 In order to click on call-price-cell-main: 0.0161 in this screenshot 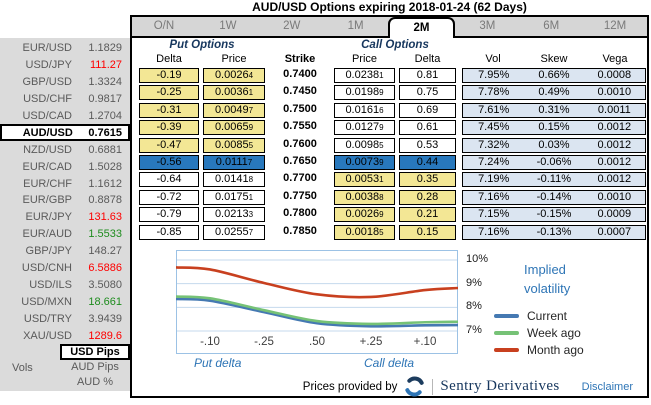, I will do `click(362, 109)`.